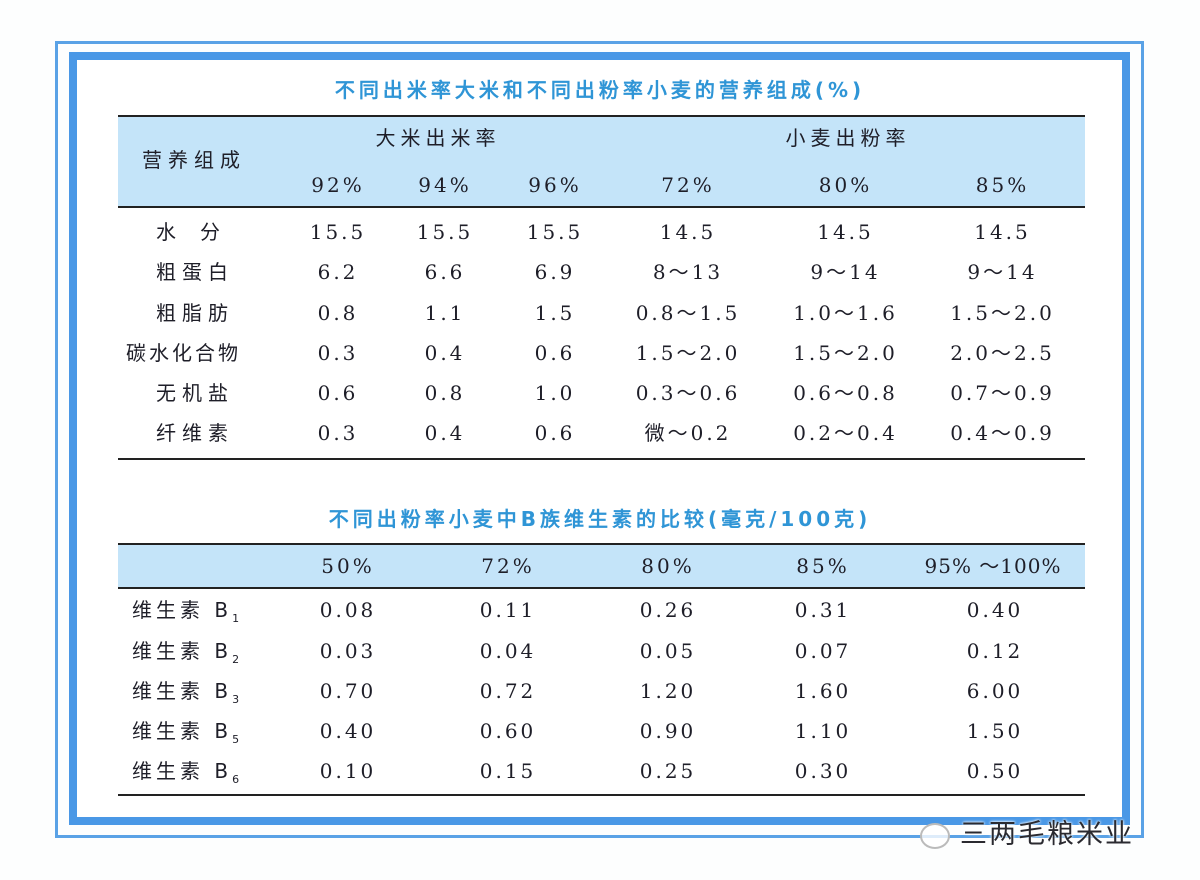  What do you see at coordinates (348, 610) in the screenshot?
I see `table-cell: 0.08` at bounding box center [348, 610].